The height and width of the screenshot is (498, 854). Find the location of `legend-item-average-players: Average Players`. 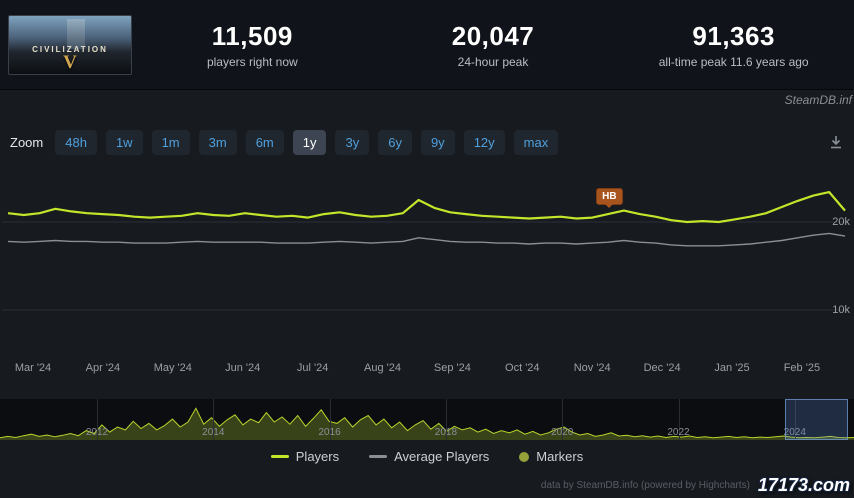

legend-item-average-players: Average Players is located at coordinates (429, 456).